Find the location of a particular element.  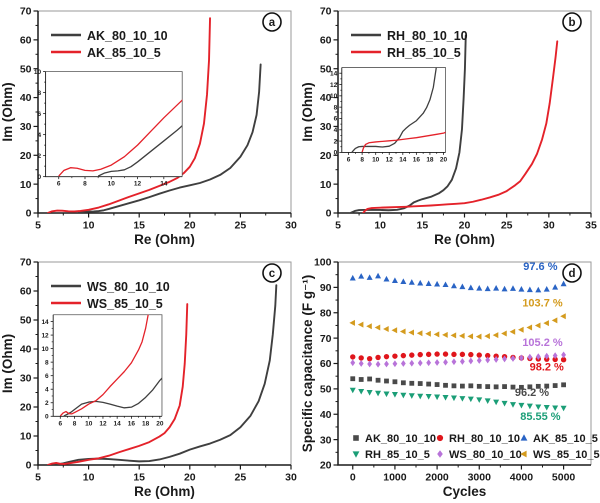

inset-curves is located at coordinates (120, 138).